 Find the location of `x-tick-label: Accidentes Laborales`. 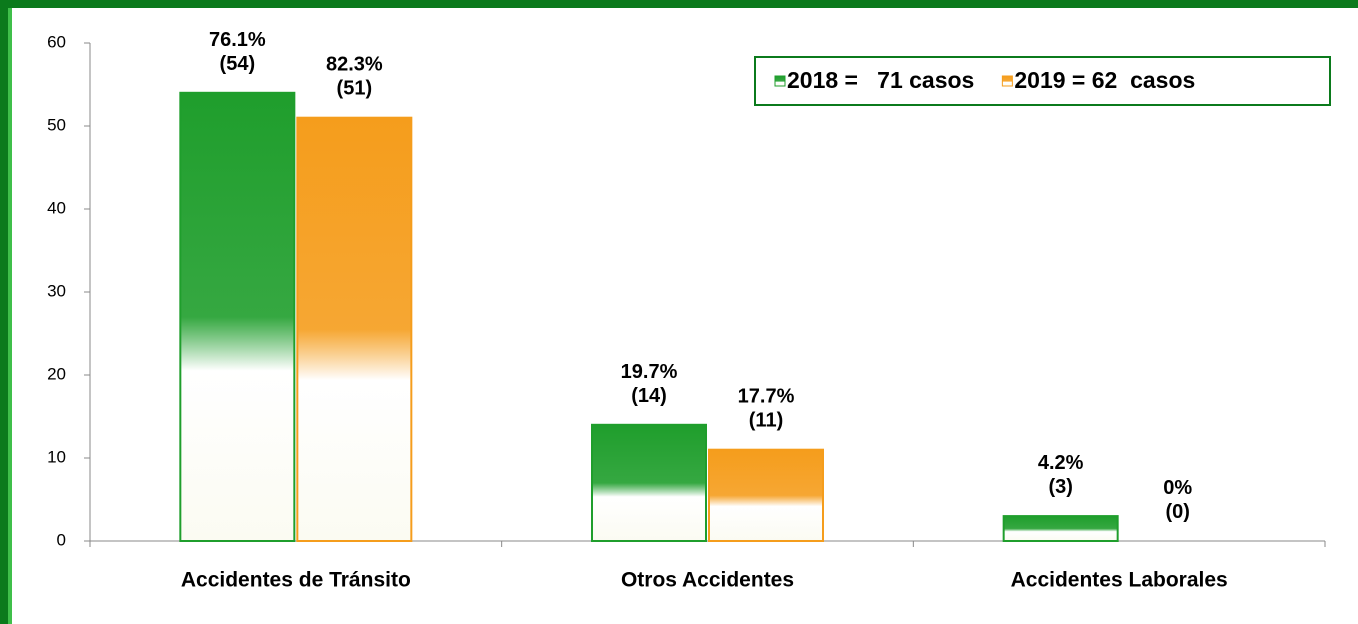

x-tick-label: Accidentes Laborales is located at coordinates (1119, 580).